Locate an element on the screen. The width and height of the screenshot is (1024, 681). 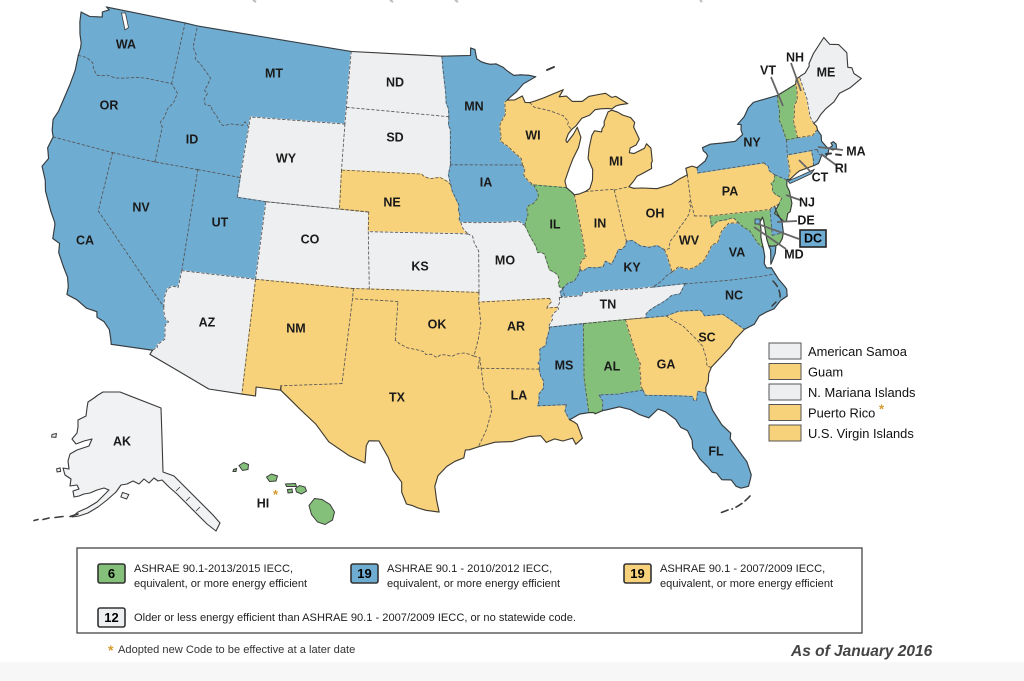
svg-text: ID is located at coordinates (192, 140).